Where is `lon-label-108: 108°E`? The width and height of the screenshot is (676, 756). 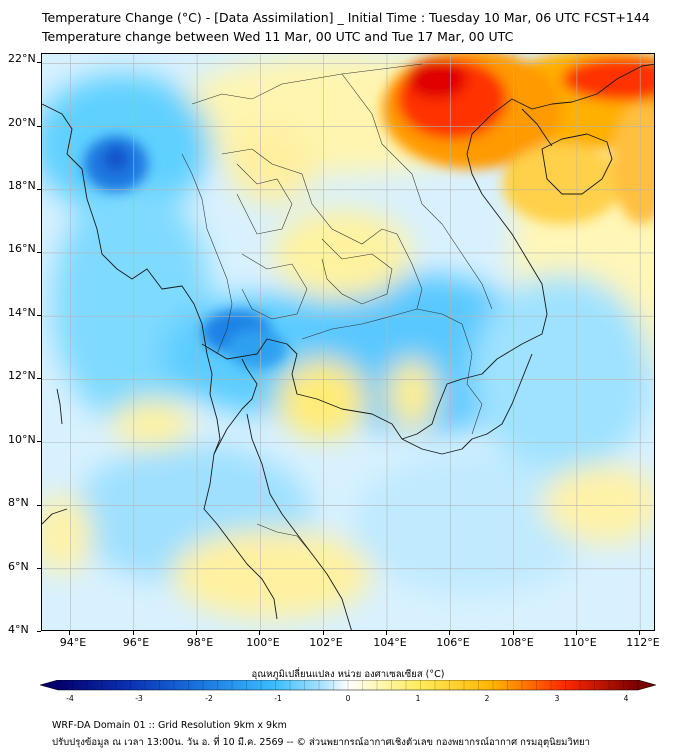 lon-label-108: 108°E is located at coordinates (517, 642).